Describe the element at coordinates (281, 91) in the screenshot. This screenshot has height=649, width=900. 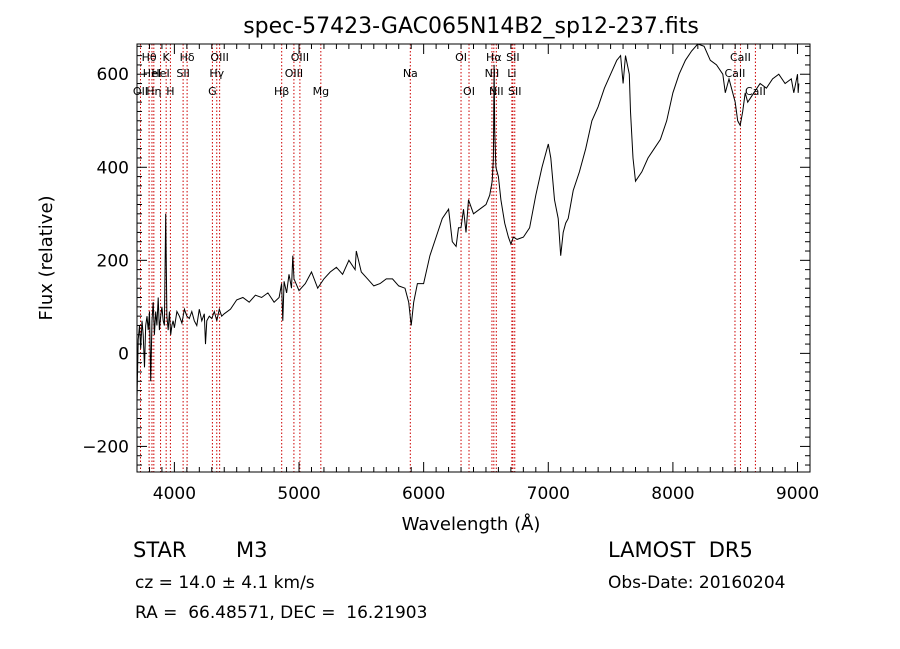
I see `line-marker-label-12: Hβ` at that location.